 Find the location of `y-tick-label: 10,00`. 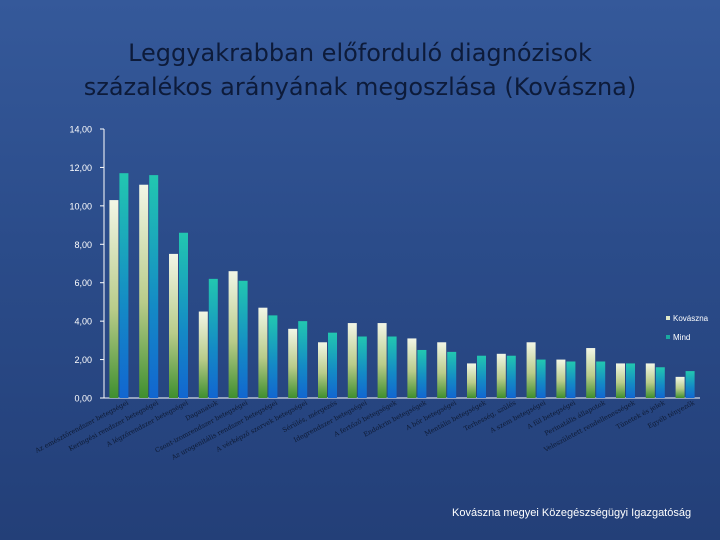

y-tick-label: 10,00 is located at coordinates (80, 206).